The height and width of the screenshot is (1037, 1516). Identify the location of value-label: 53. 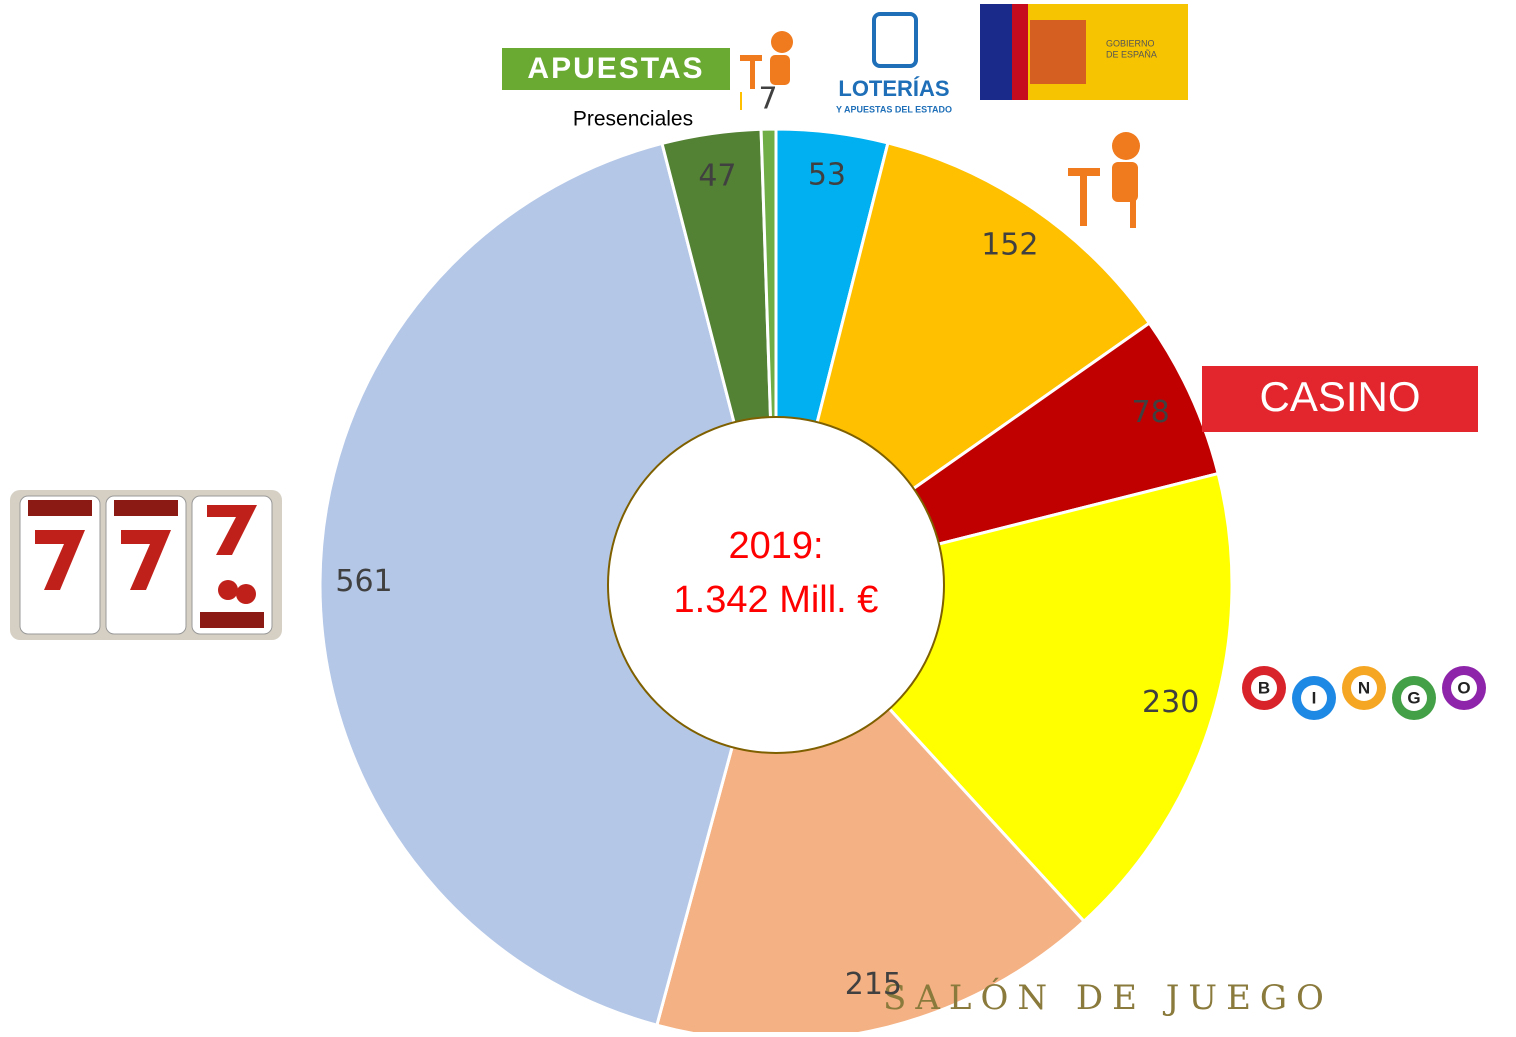
(827, 175).